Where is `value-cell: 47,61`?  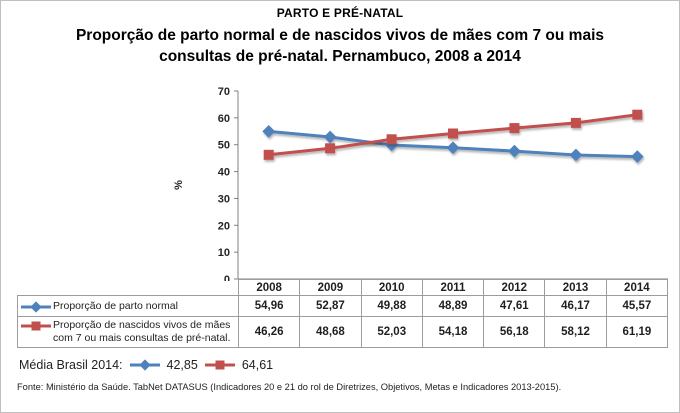
value-cell: 47,61 is located at coordinates (514, 306).